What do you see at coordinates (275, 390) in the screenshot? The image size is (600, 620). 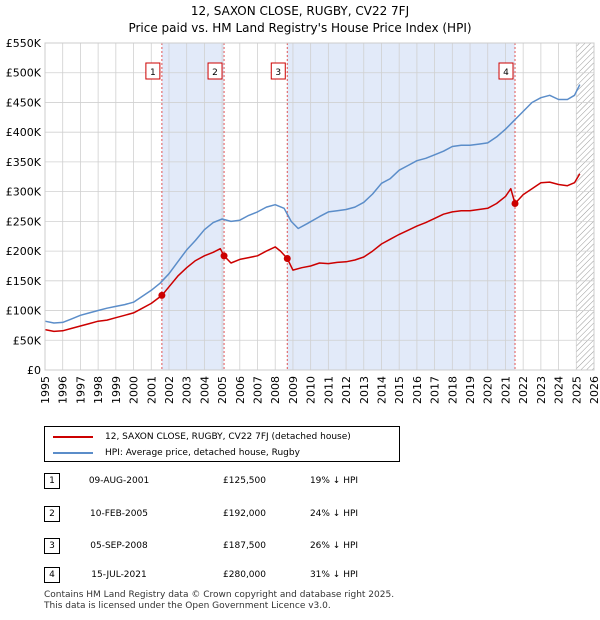 I see `x-tick-label: 2008` at bounding box center [275, 390].